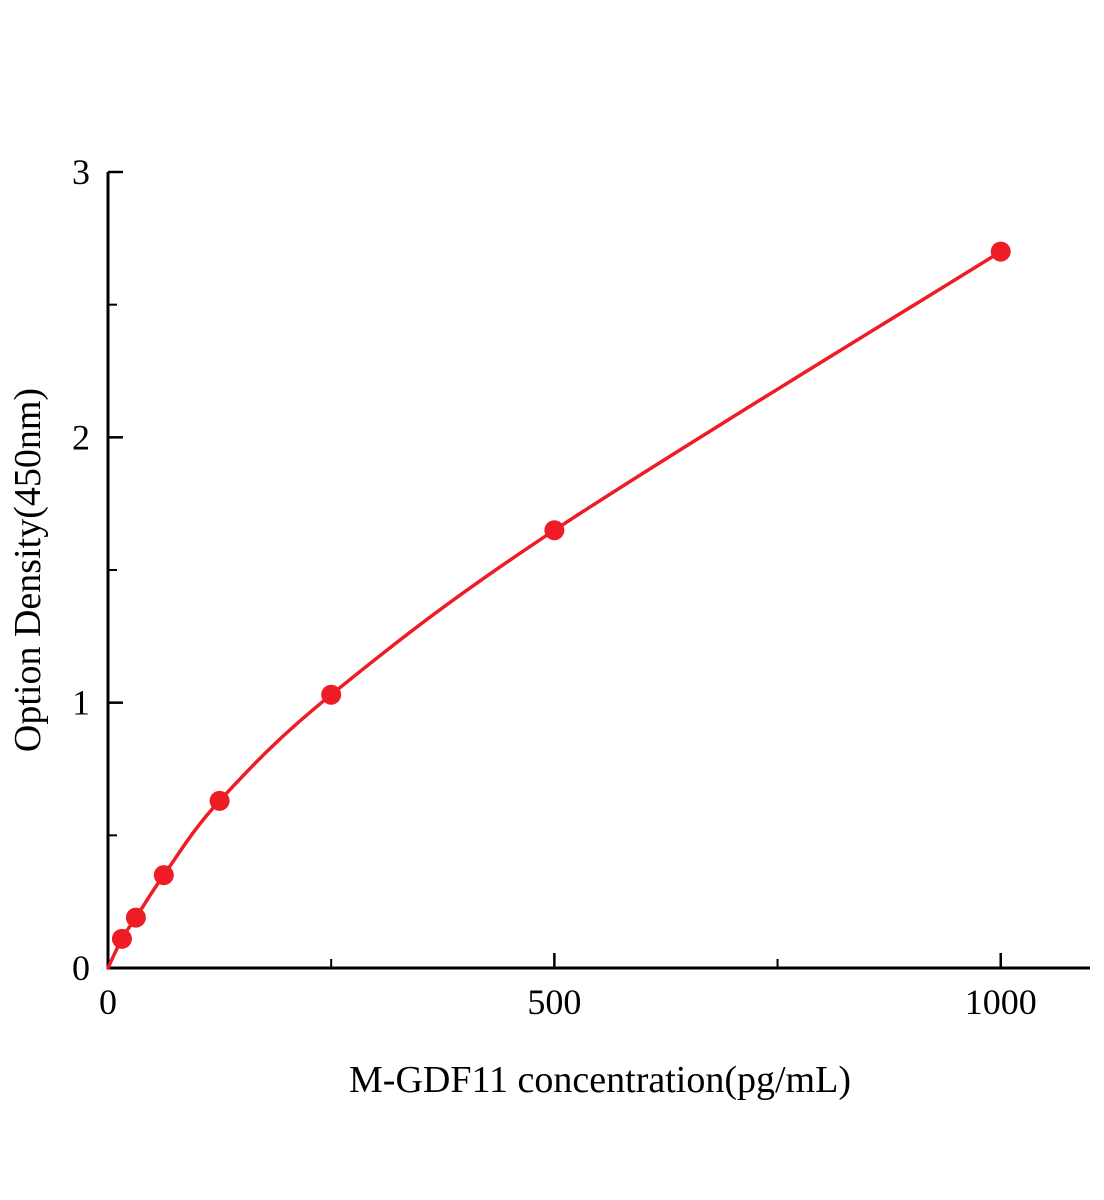 Image resolution: width=1104 pixels, height=1200 pixels. I want to click on x-axis-title: M-GDF11 concentration(pg/mL), so click(600, 1080).